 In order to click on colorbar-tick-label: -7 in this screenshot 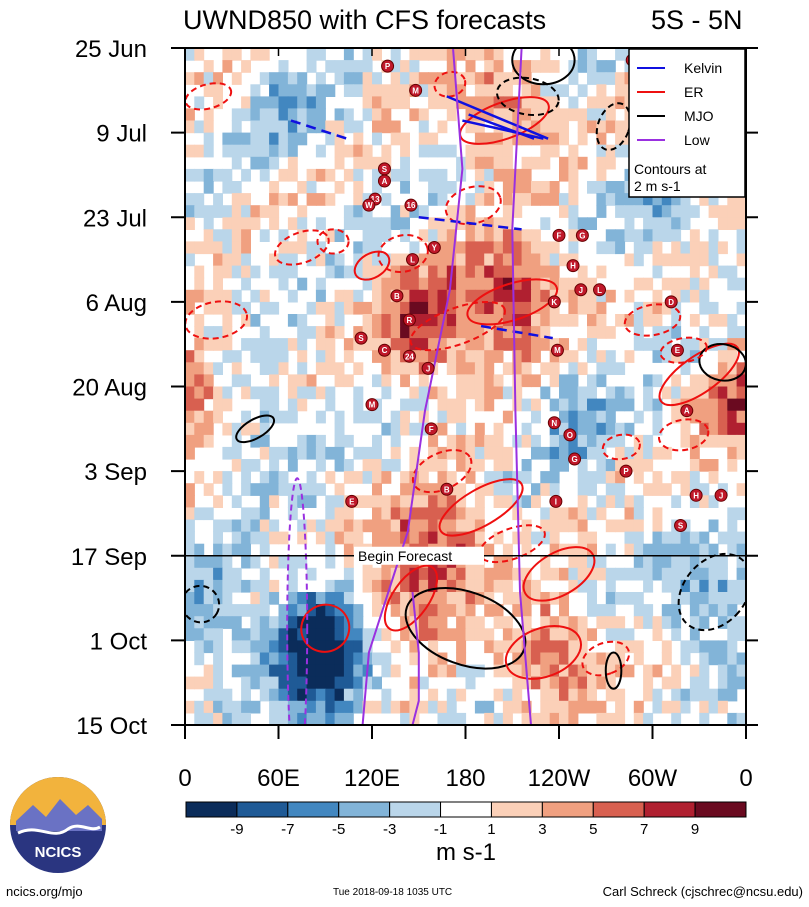, I will do `click(287, 829)`.